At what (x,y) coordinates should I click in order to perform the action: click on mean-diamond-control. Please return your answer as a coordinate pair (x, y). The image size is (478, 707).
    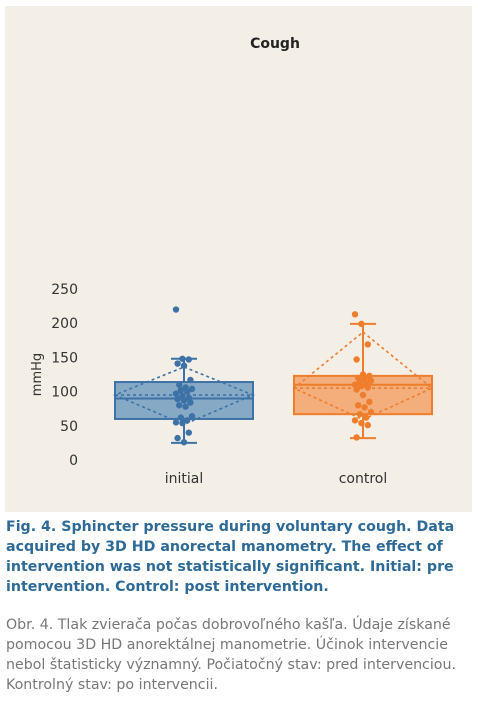
    Looking at the image, I should click on (363, 376).